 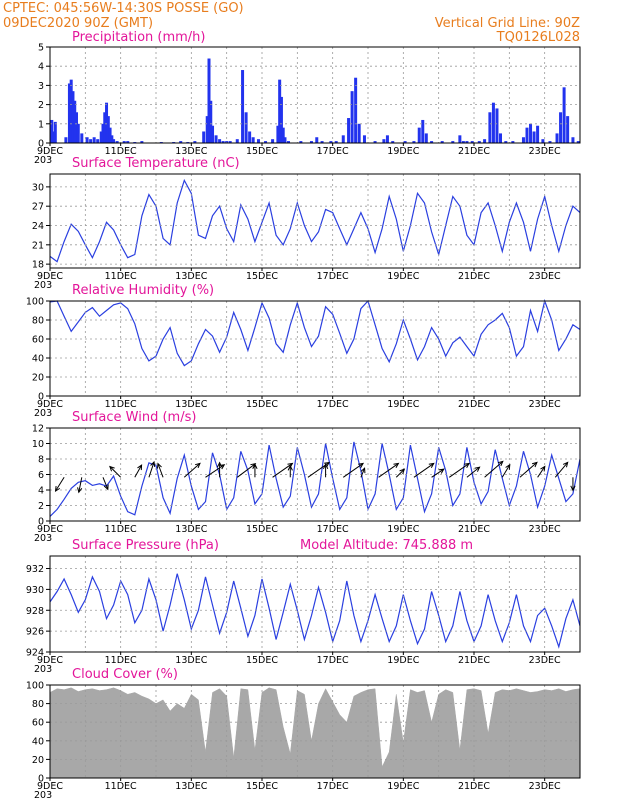 What do you see at coordinates (262, 151) in the screenshot?
I see `precip-xtick-label: 15DEC` at bounding box center [262, 151].